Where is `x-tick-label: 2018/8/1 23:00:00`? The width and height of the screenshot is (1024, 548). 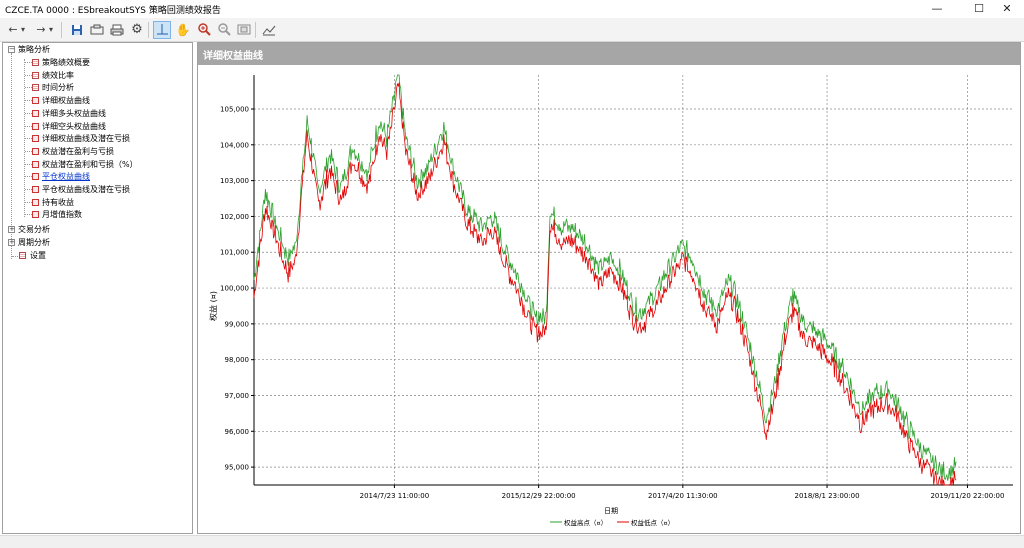 x-tick-label: 2018/8/1 23:00:00 is located at coordinates (826, 496).